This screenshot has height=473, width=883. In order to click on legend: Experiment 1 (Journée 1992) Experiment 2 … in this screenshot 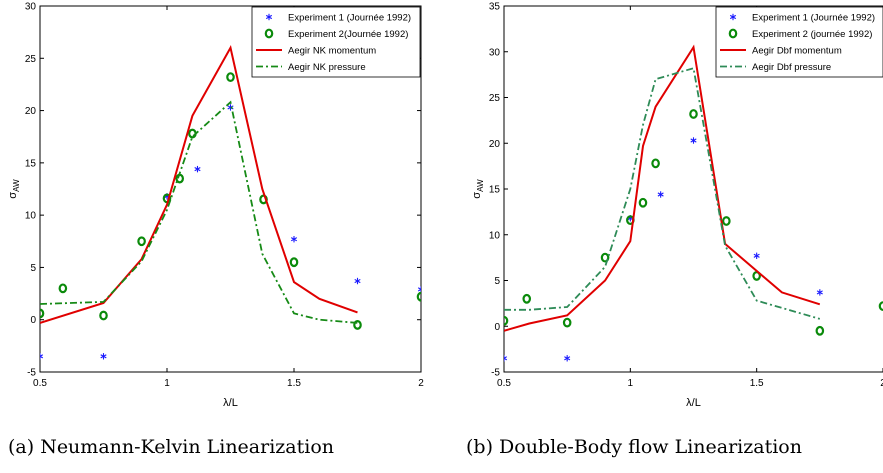, I will do `click(799, 42)`.